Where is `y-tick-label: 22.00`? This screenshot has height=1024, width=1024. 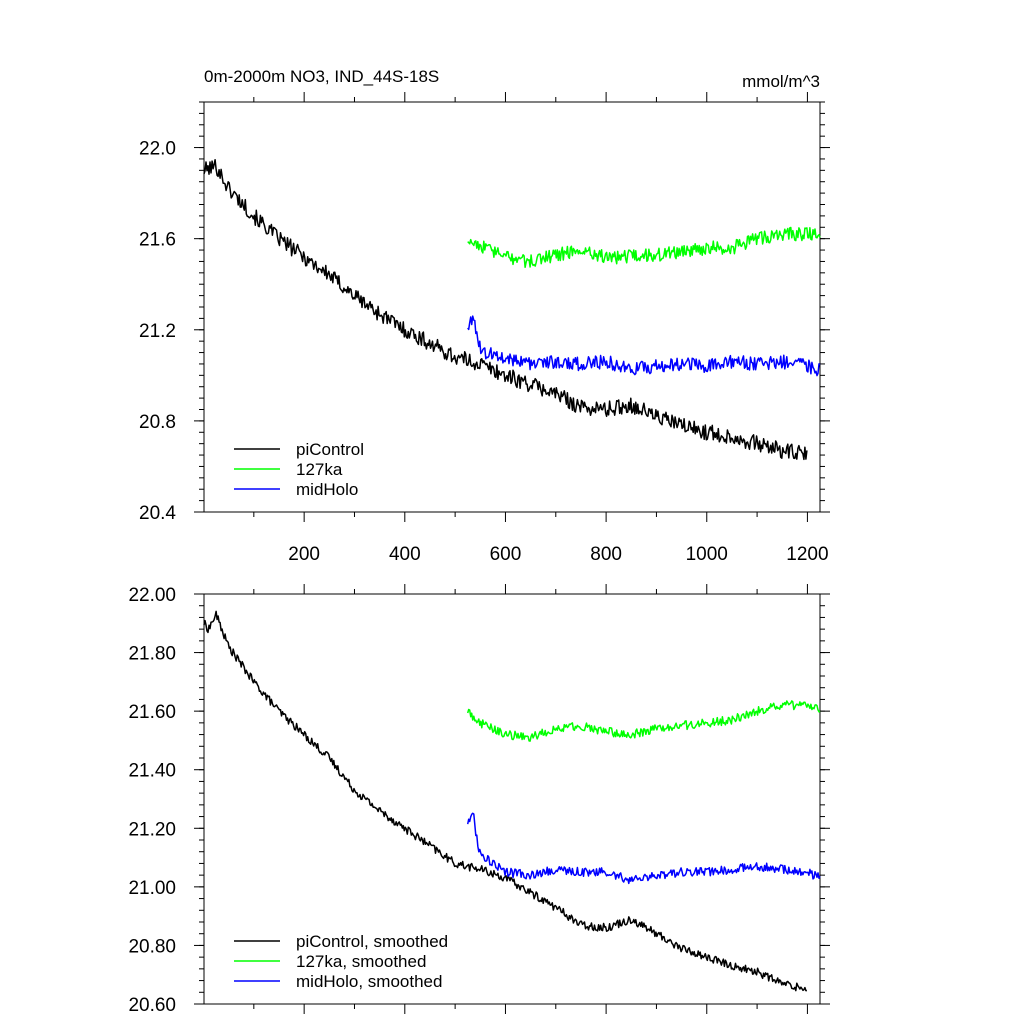
y-tick-label: 22.00 is located at coordinates (152, 595).